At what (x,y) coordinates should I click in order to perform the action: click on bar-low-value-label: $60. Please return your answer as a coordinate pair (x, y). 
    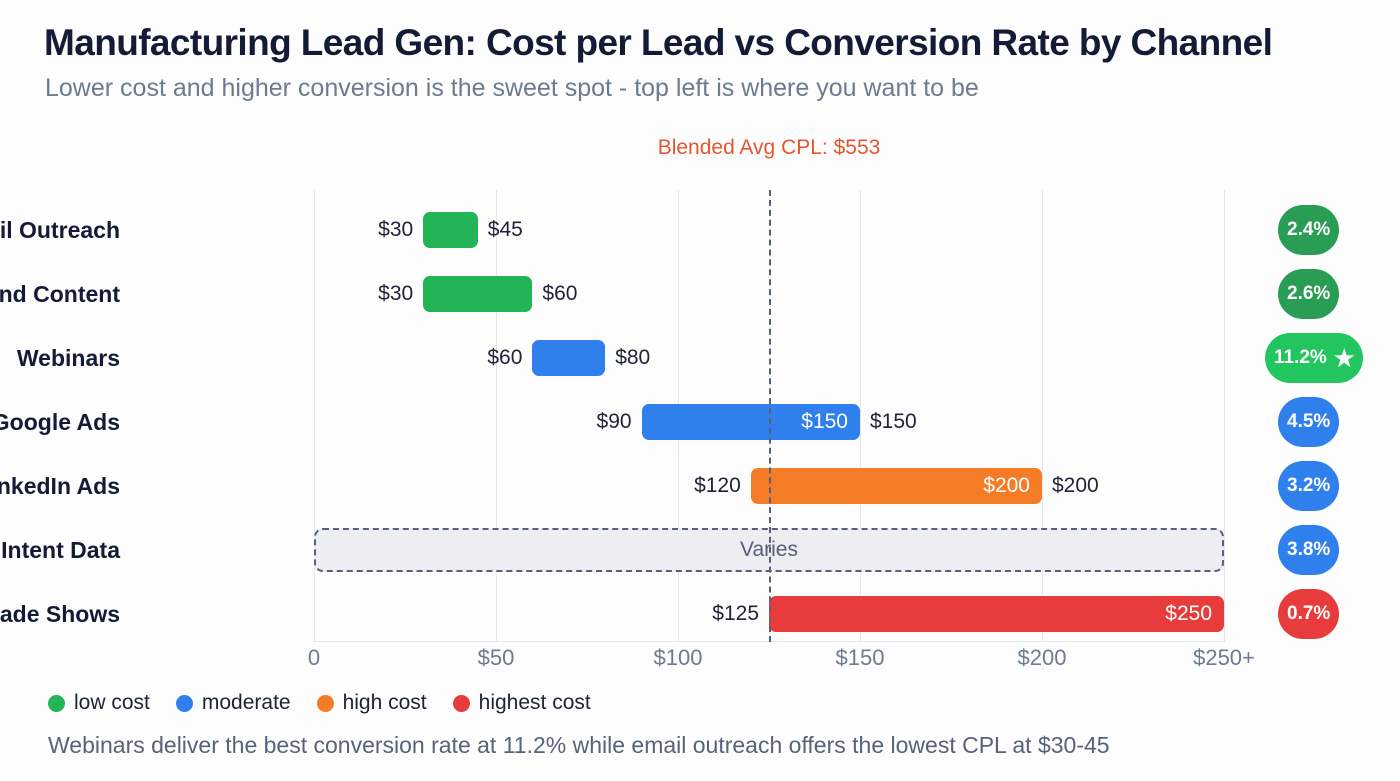
    Looking at the image, I should click on (505, 357).